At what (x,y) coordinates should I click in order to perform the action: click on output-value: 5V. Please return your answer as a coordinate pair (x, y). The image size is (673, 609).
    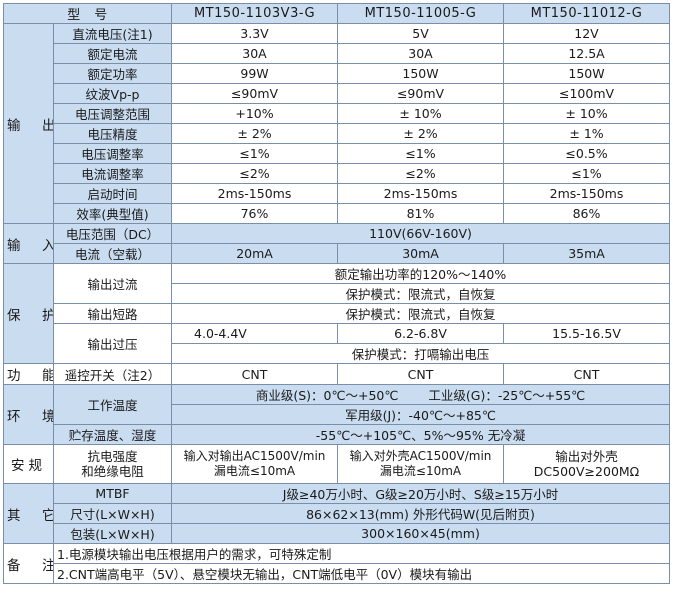
    Looking at the image, I should click on (421, 33).